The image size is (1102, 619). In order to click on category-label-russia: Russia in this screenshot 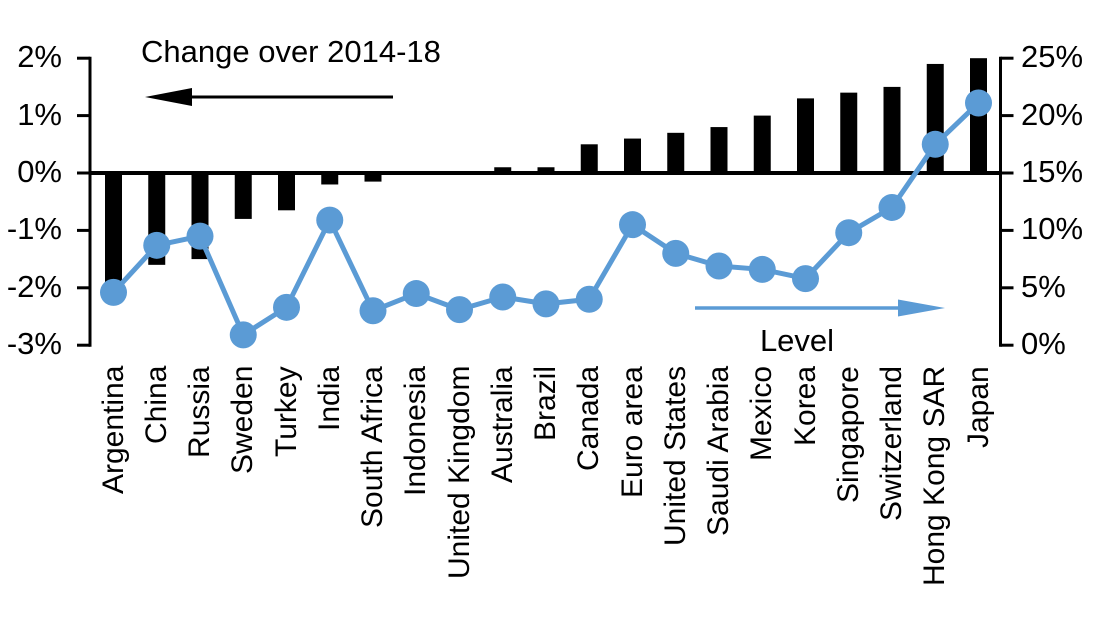, I will do `click(199, 412)`.